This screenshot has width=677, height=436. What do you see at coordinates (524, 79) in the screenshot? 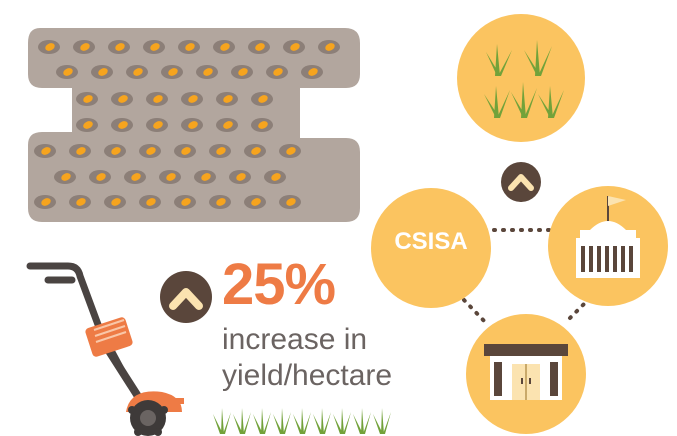
I see `crop-icon` at bounding box center [524, 79].